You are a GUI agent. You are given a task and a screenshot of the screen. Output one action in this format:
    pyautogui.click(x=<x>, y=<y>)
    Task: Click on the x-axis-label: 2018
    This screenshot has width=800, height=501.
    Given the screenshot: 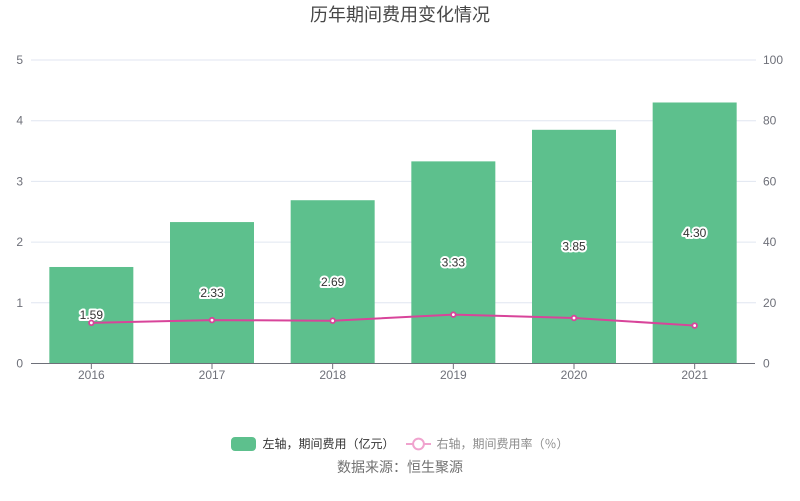 What is the action you would take?
    pyautogui.click(x=332, y=375)
    